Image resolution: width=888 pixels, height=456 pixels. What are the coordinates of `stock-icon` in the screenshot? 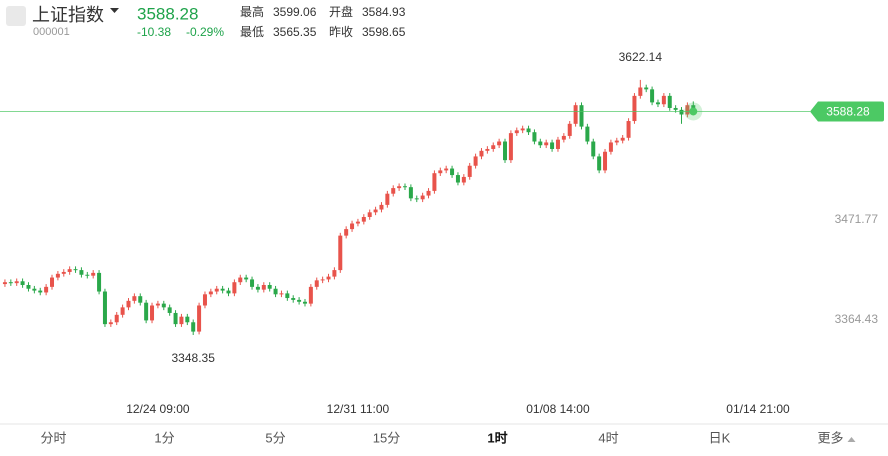 It's located at (16, 16).